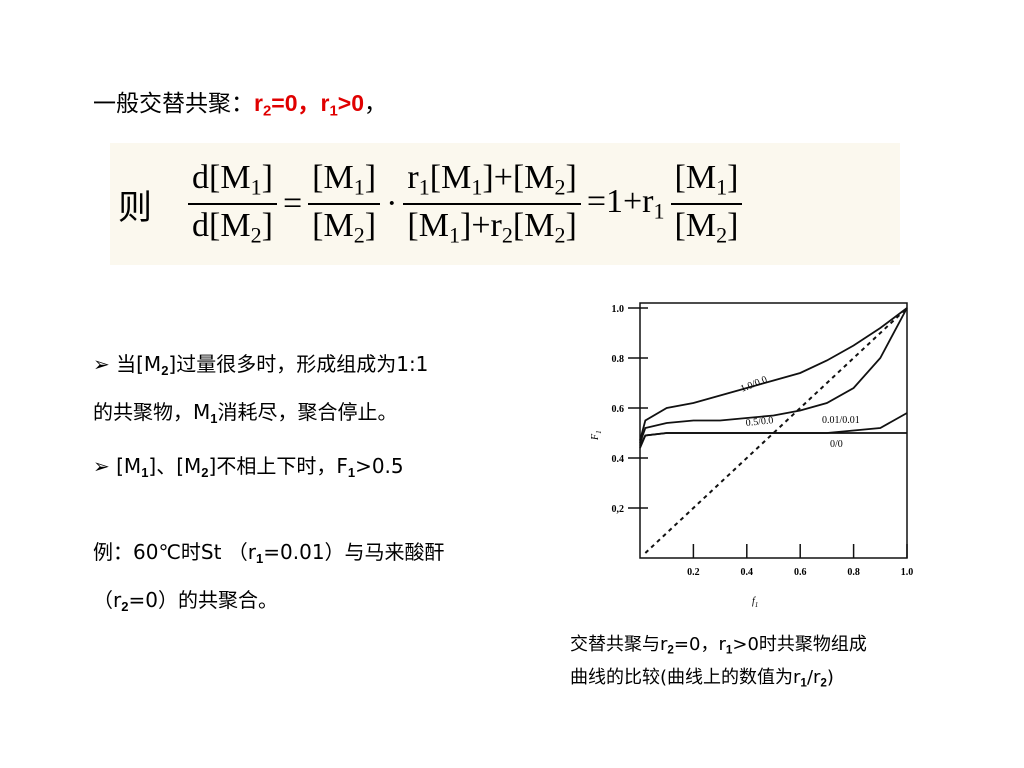 The width and height of the screenshot is (1024, 768). I want to click on text-run: =0，r, so click(300, 103).